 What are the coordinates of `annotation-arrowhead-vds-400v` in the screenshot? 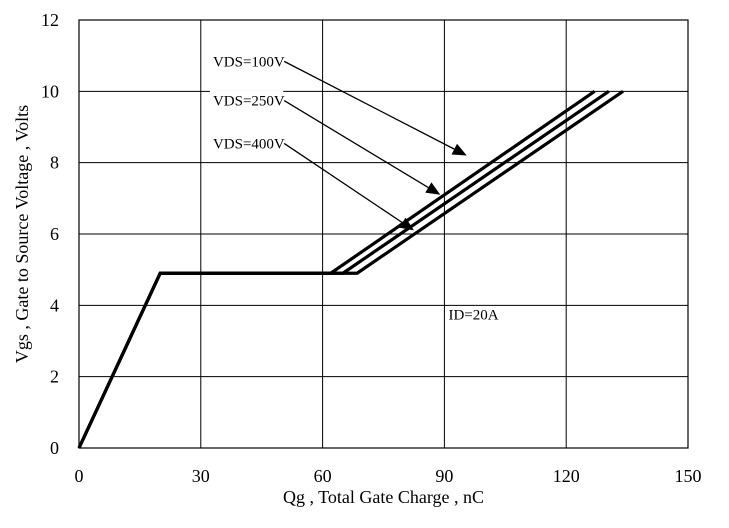 It's located at (406, 224).